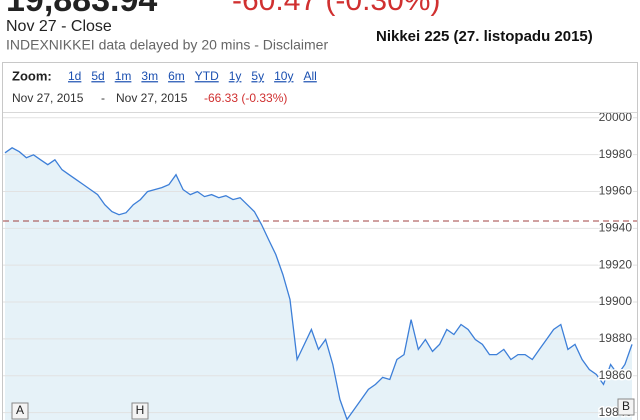 The height and width of the screenshot is (420, 640). Describe the element at coordinates (616, 301) in the screenshot. I see `y-tick-label: 19900` at that location.